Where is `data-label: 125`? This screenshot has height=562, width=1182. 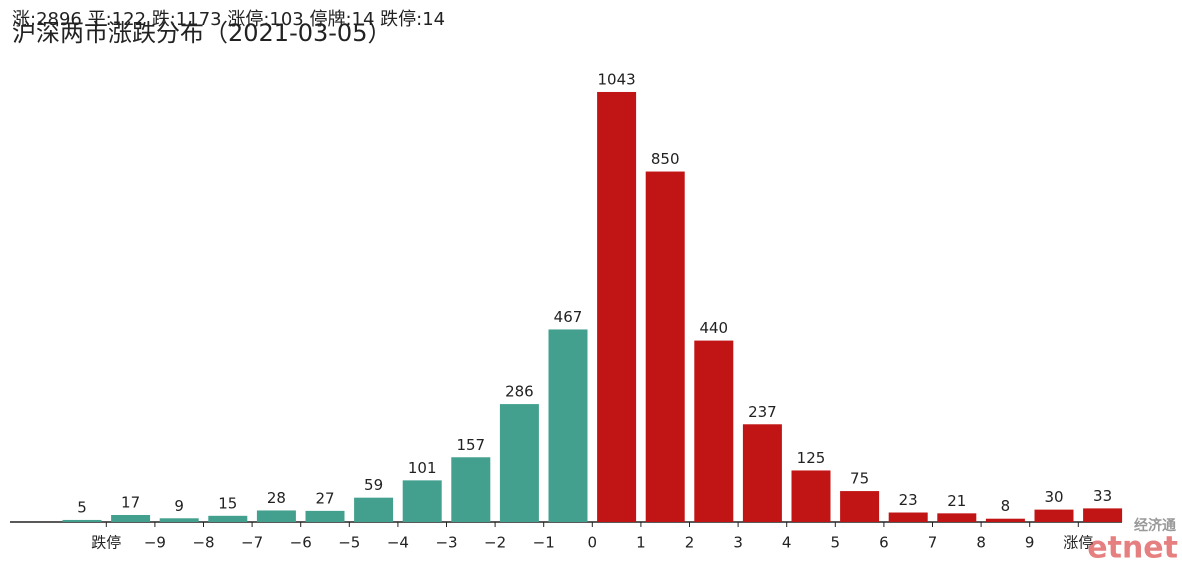
data-label: 125 is located at coordinates (811, 458).